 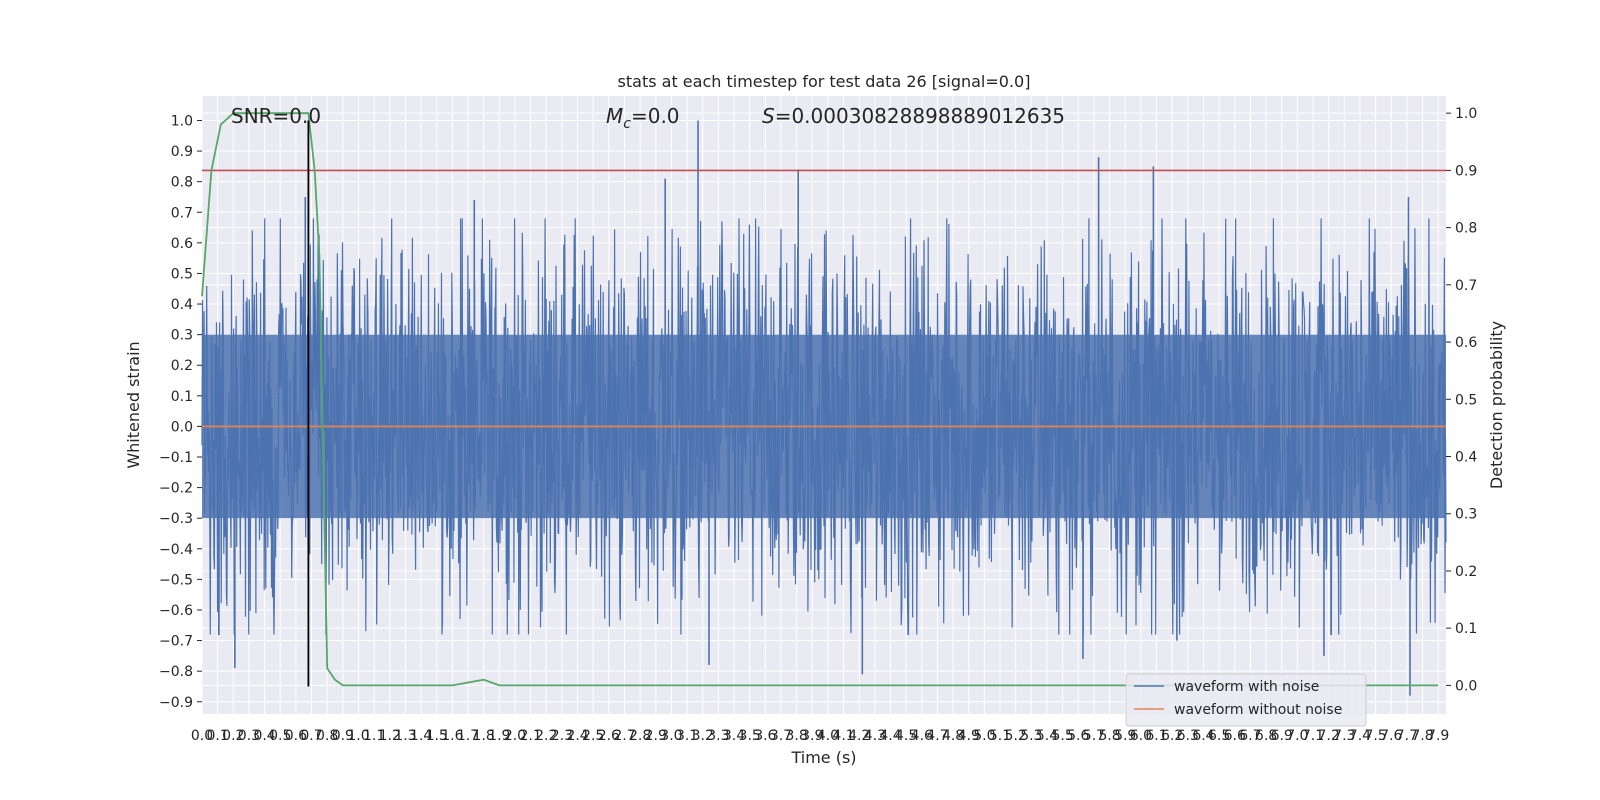 I want to click on x-tick-label: 6.0, so click(x=1141, y=736).